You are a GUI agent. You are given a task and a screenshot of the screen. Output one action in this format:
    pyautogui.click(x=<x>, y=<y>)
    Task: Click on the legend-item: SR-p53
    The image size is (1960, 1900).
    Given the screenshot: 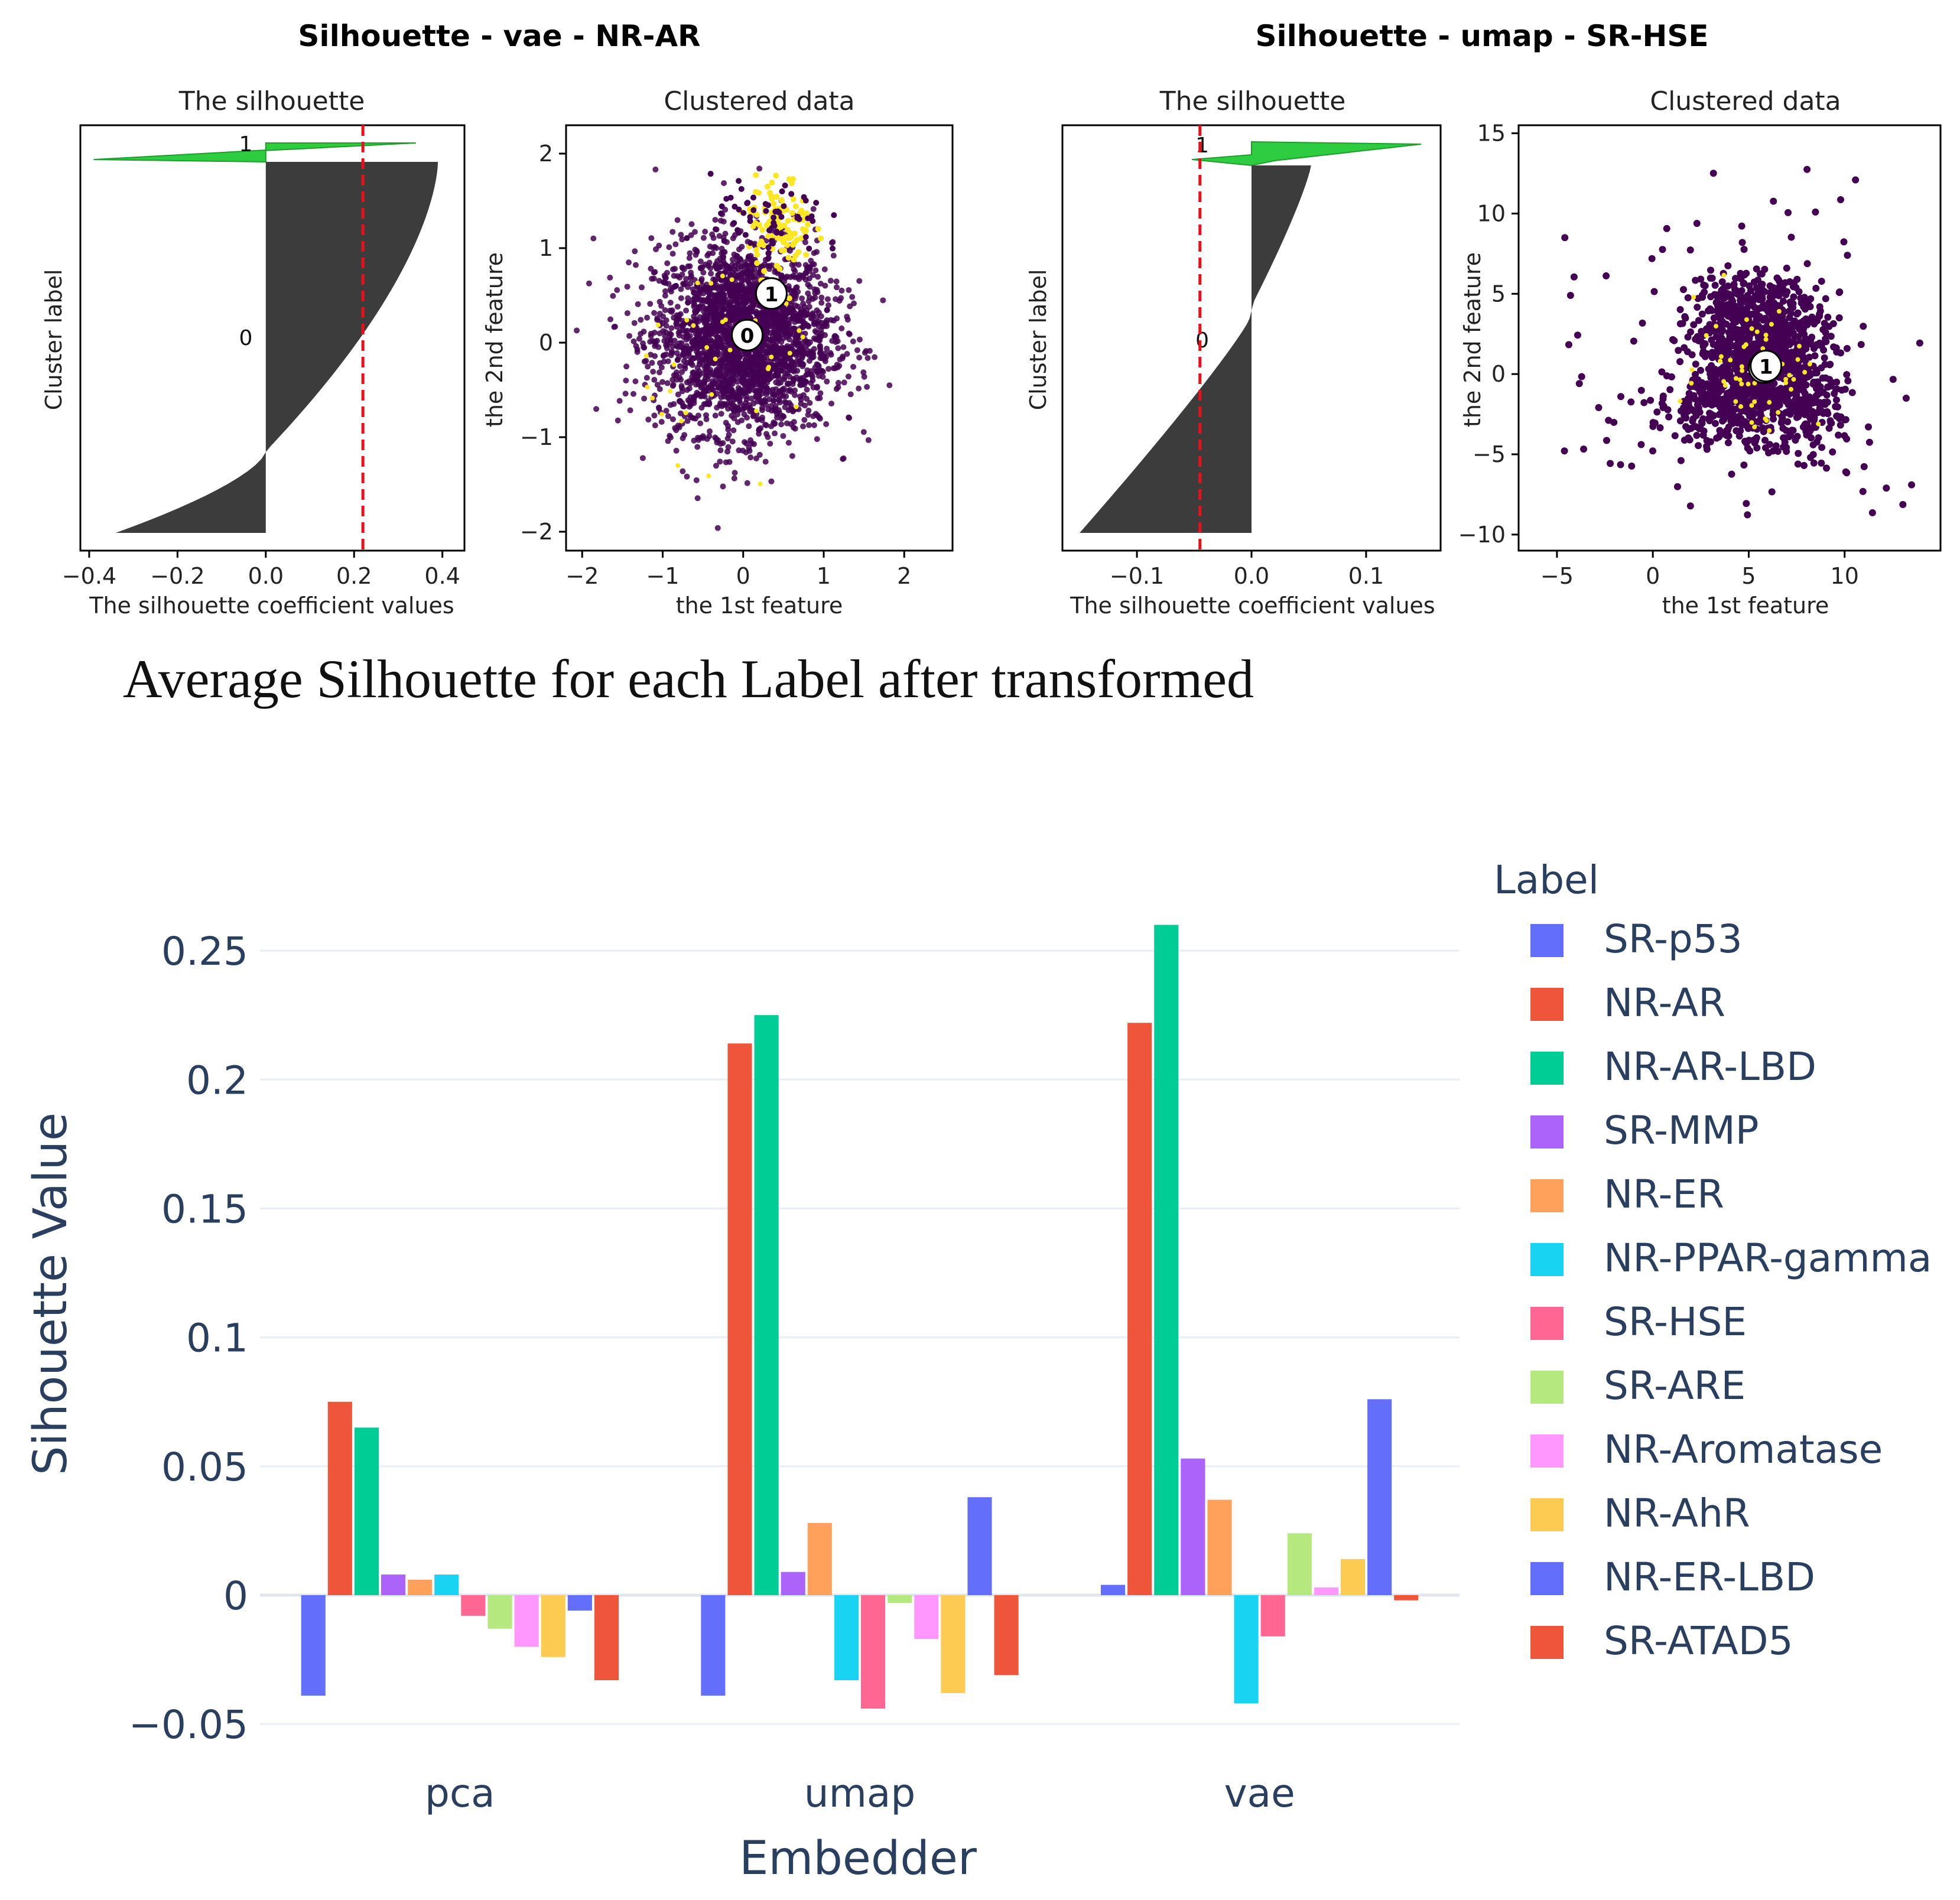 What is the action you would take?
    pyautogui.click(x=1636, y=939)
    